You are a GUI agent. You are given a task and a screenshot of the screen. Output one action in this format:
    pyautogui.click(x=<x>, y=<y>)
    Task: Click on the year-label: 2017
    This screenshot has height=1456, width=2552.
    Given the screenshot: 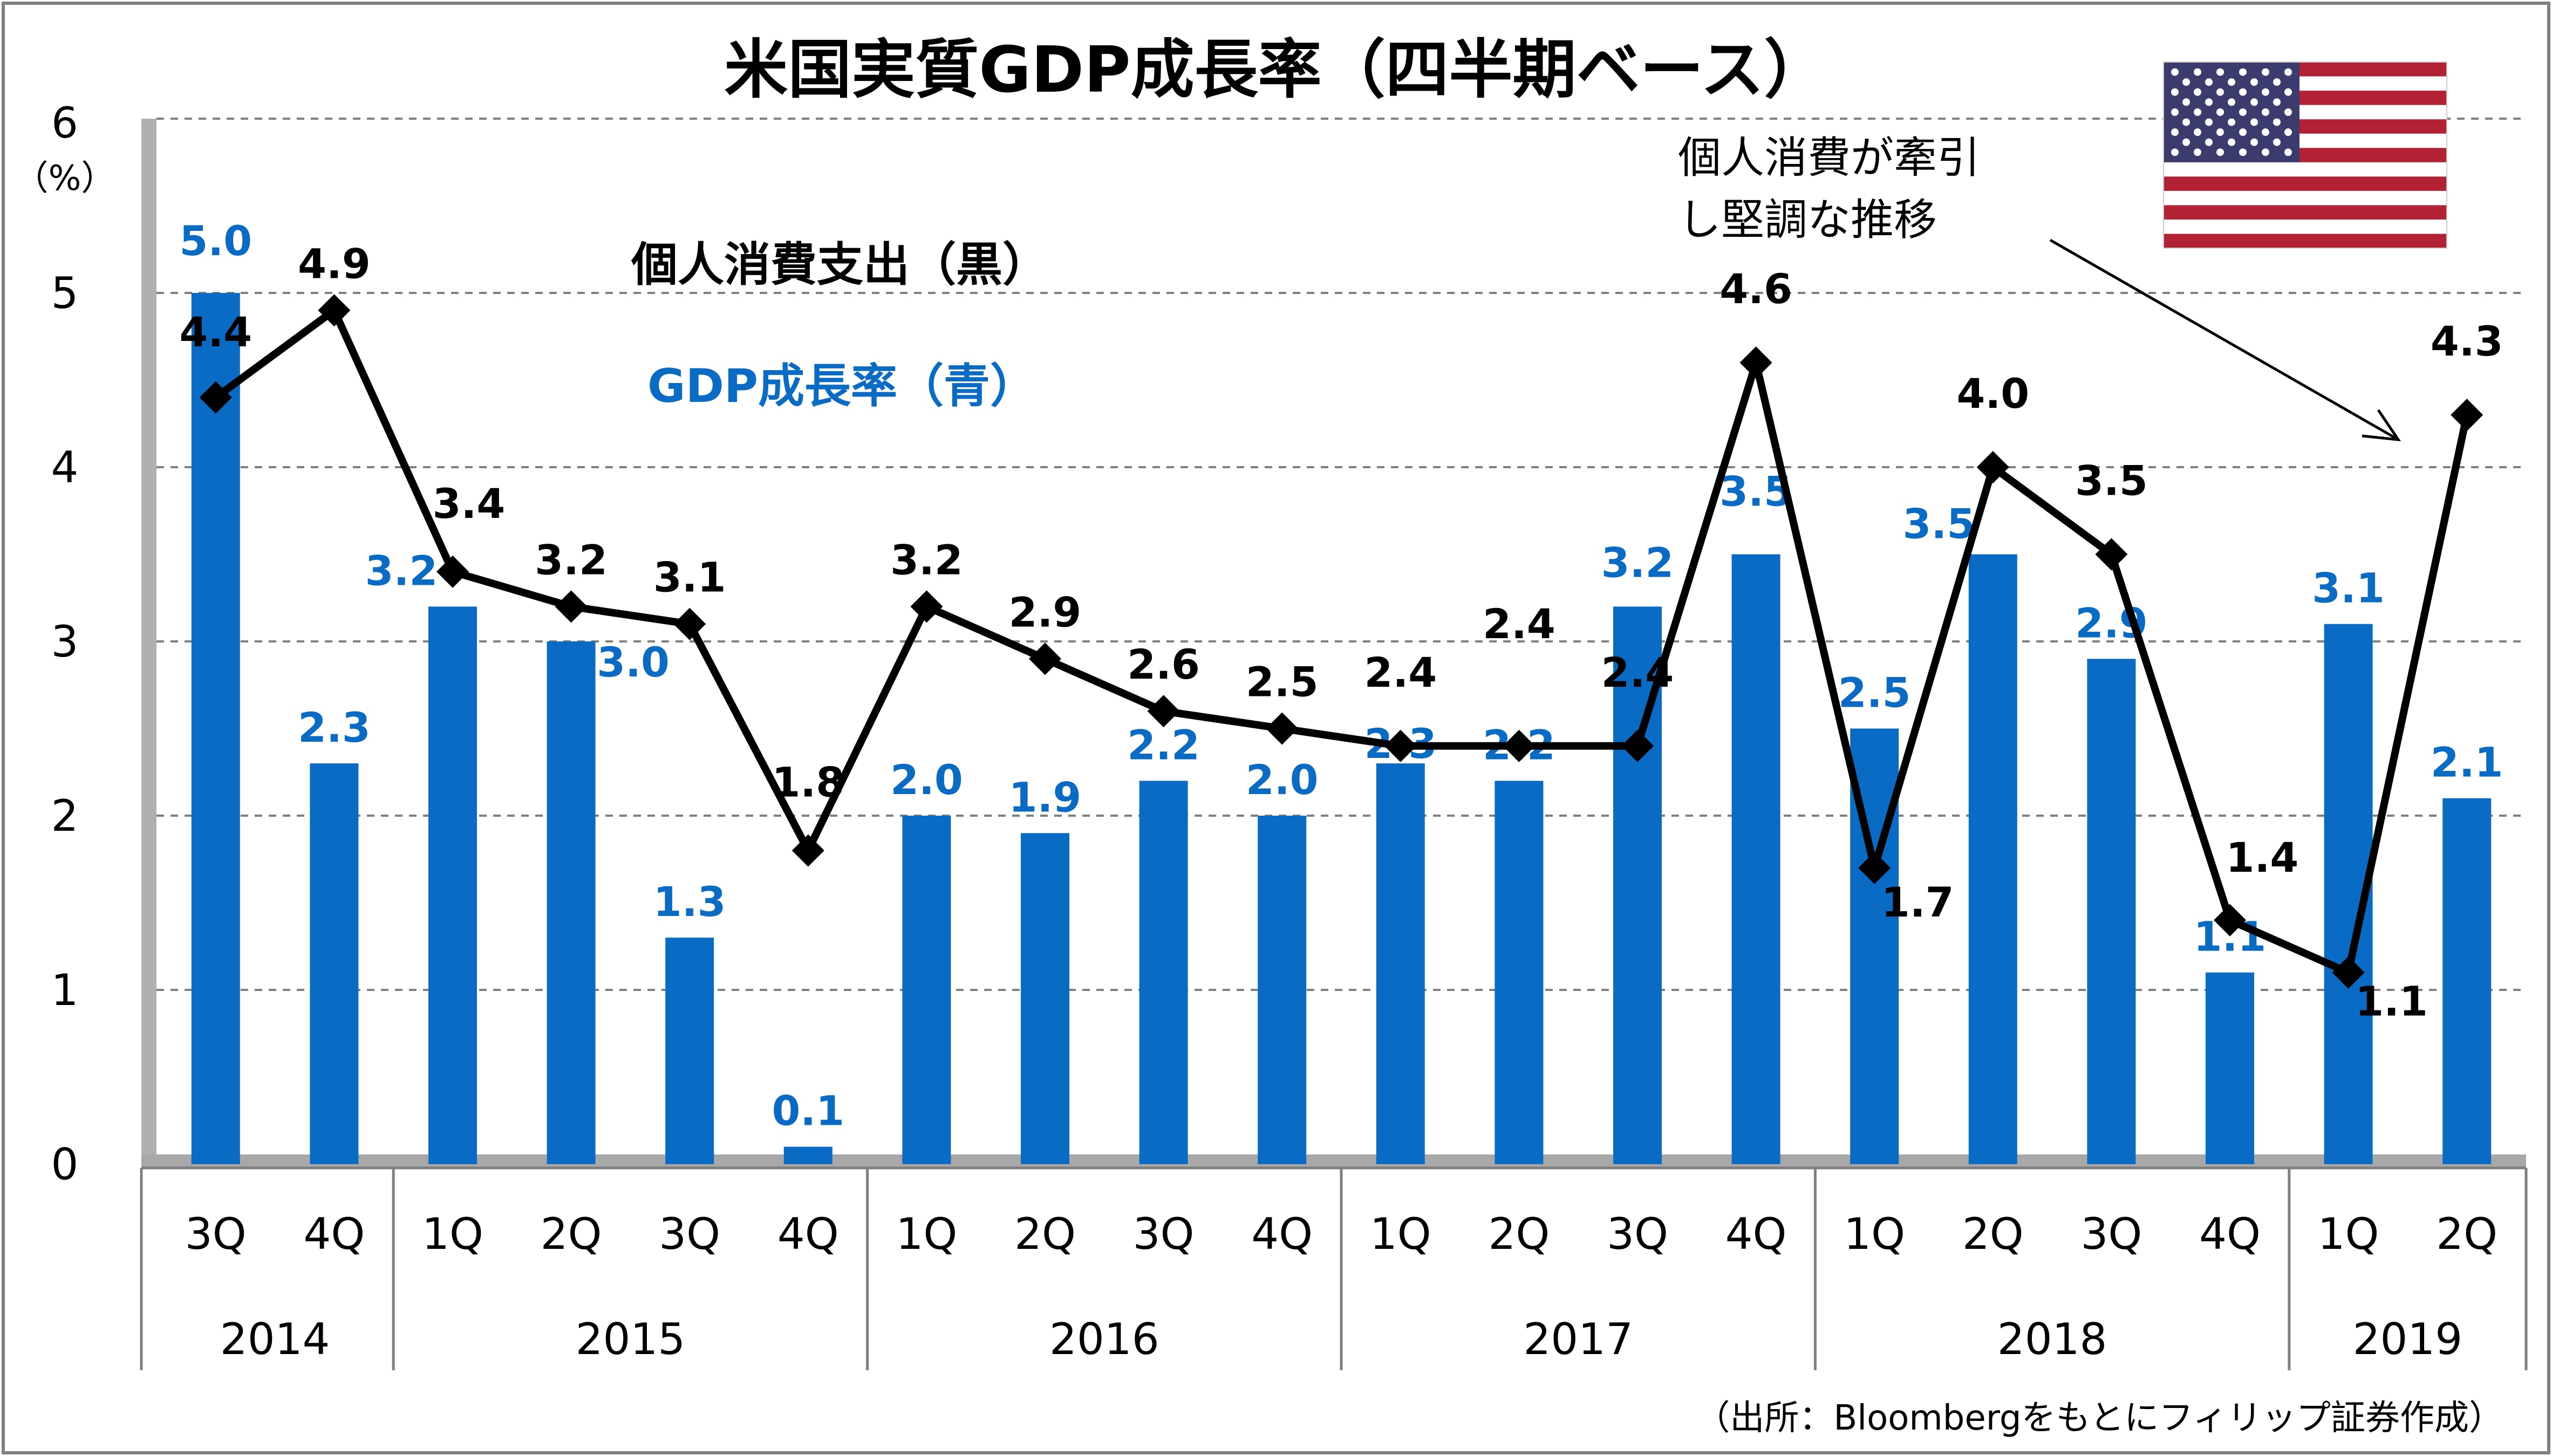 What is the action you would take?
    pyautogui.click(x=1578, y=1339)
    